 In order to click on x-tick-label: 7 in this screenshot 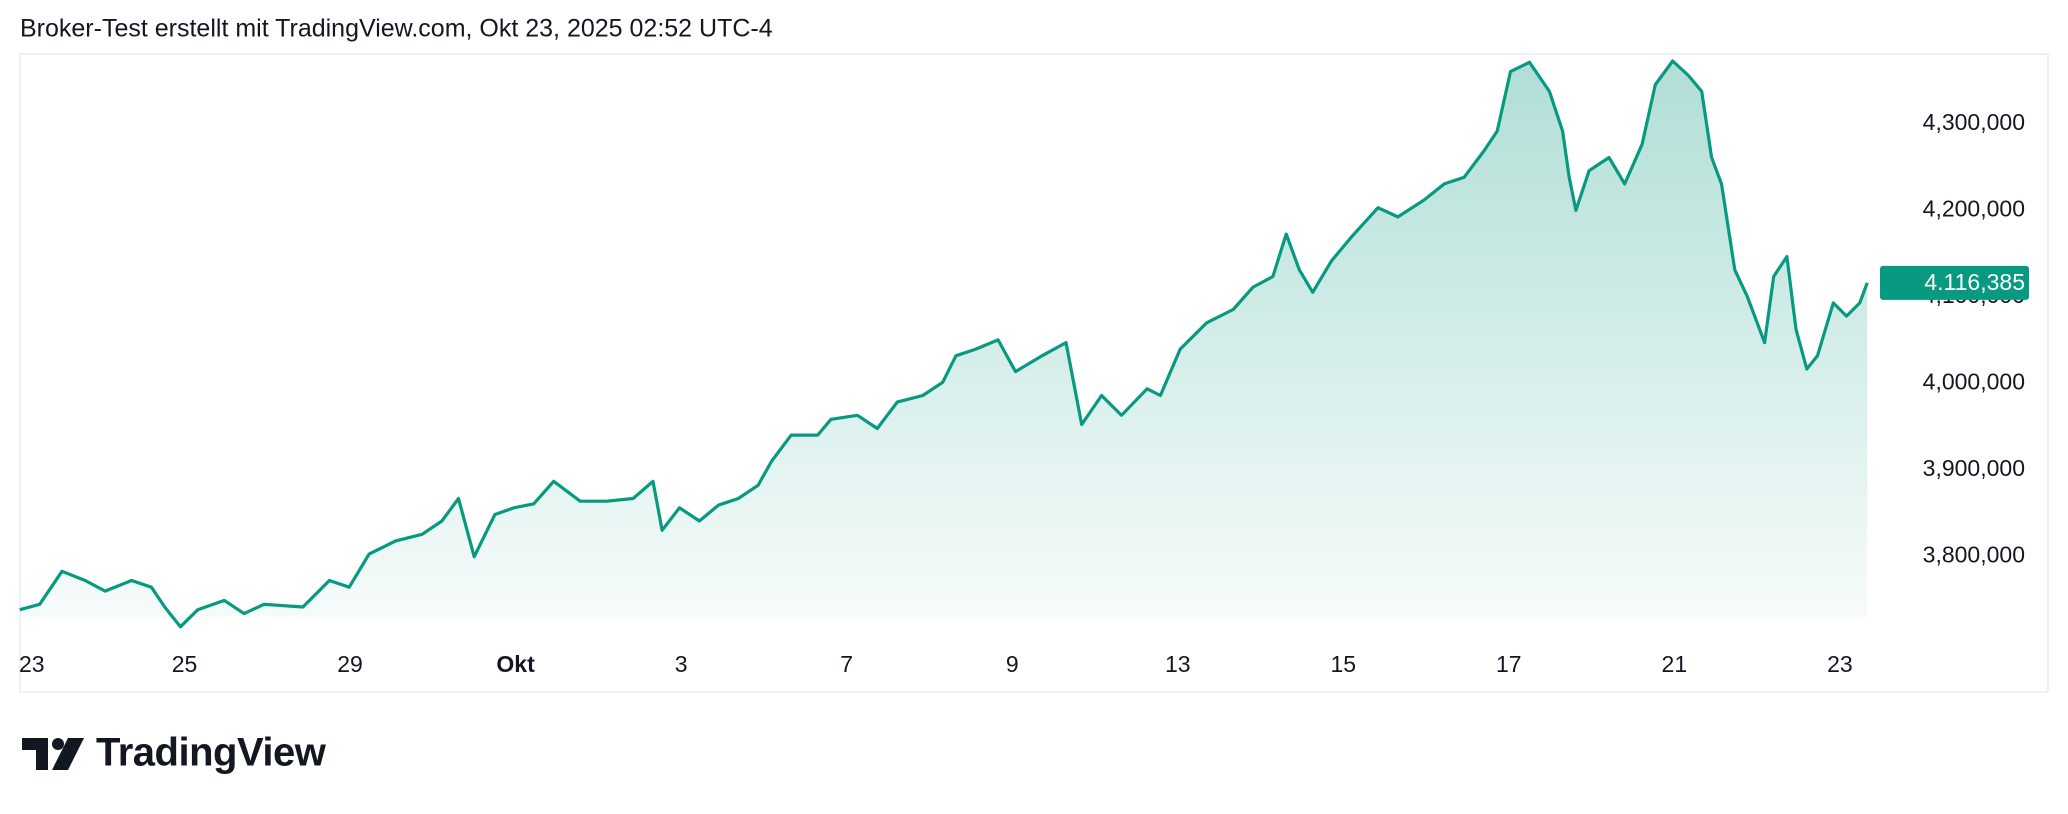, I will do `click(846, 664)`.